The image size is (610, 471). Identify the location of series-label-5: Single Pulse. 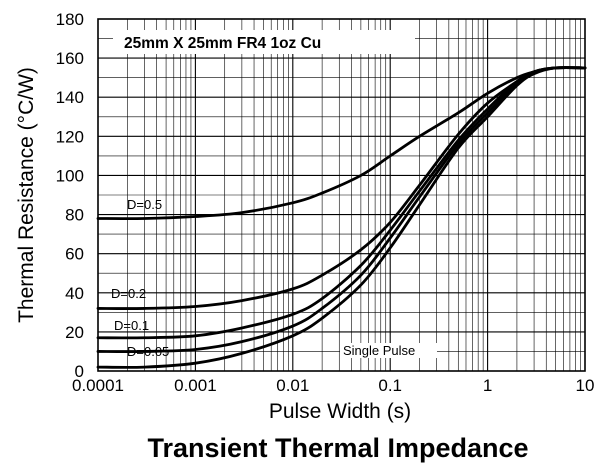
(379, 350).